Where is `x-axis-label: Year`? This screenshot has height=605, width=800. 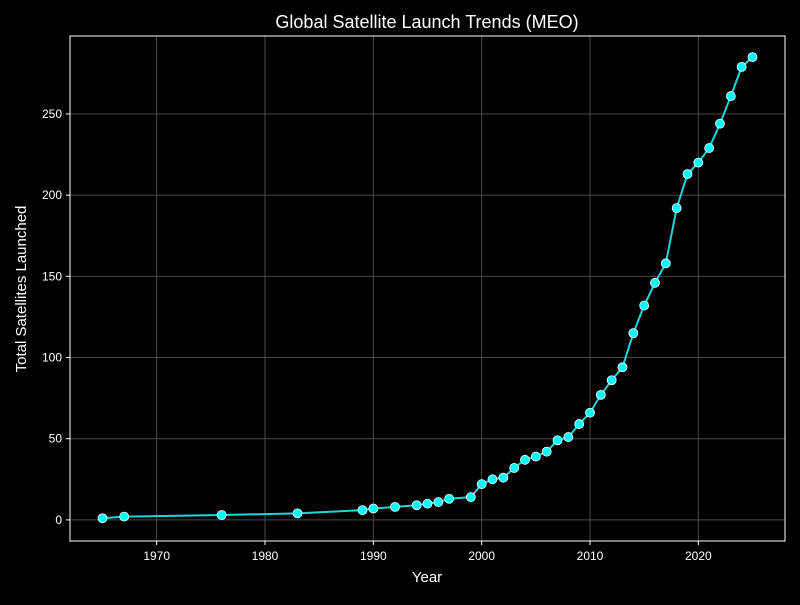 x-axis-label: Year is located at coordinates (427, 577).